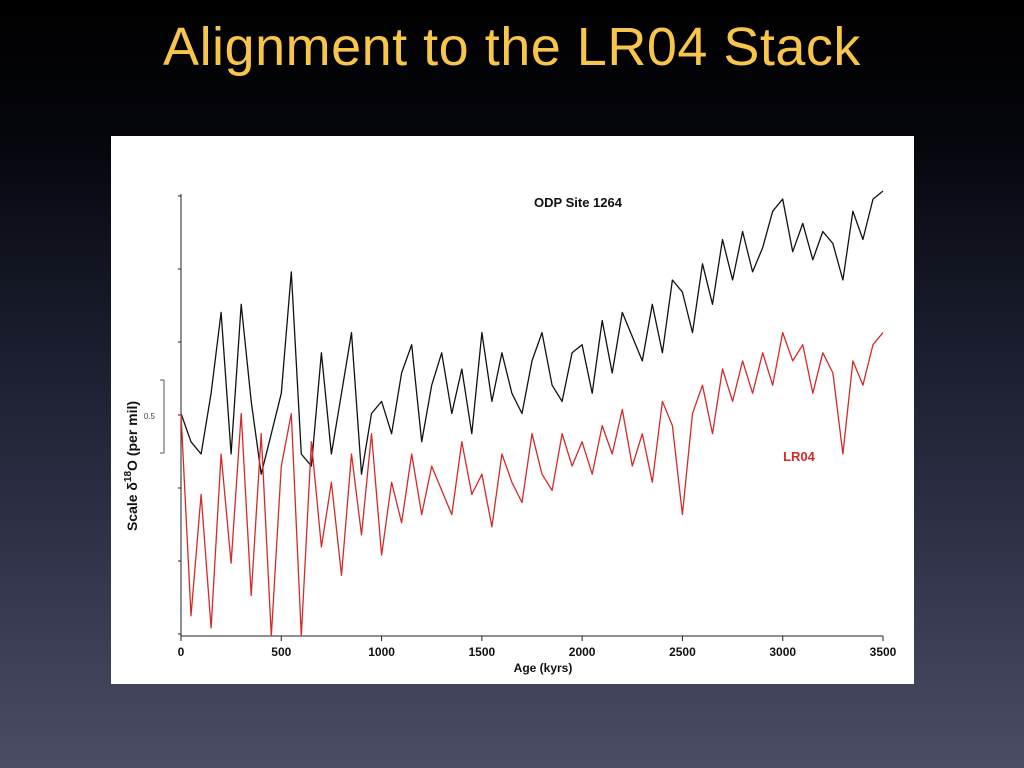 This screenshot has width=1024, height=768. I want to click on x-tick-label-1500: 1500, so click(482, 652).